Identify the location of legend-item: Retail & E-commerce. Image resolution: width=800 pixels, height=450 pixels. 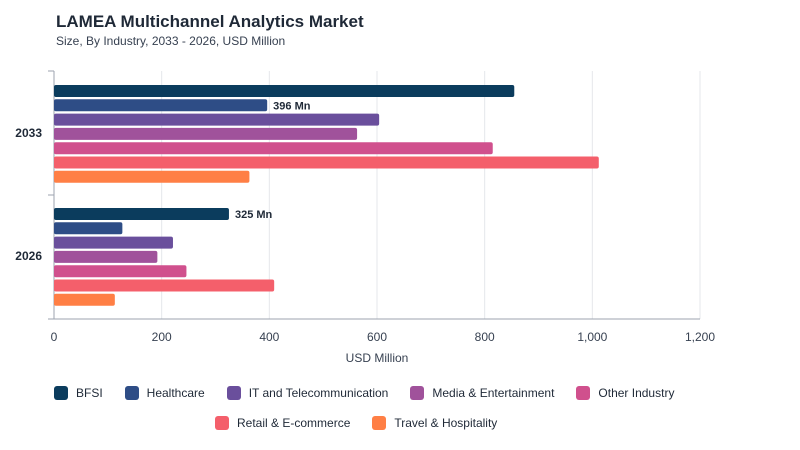
(282, 423).